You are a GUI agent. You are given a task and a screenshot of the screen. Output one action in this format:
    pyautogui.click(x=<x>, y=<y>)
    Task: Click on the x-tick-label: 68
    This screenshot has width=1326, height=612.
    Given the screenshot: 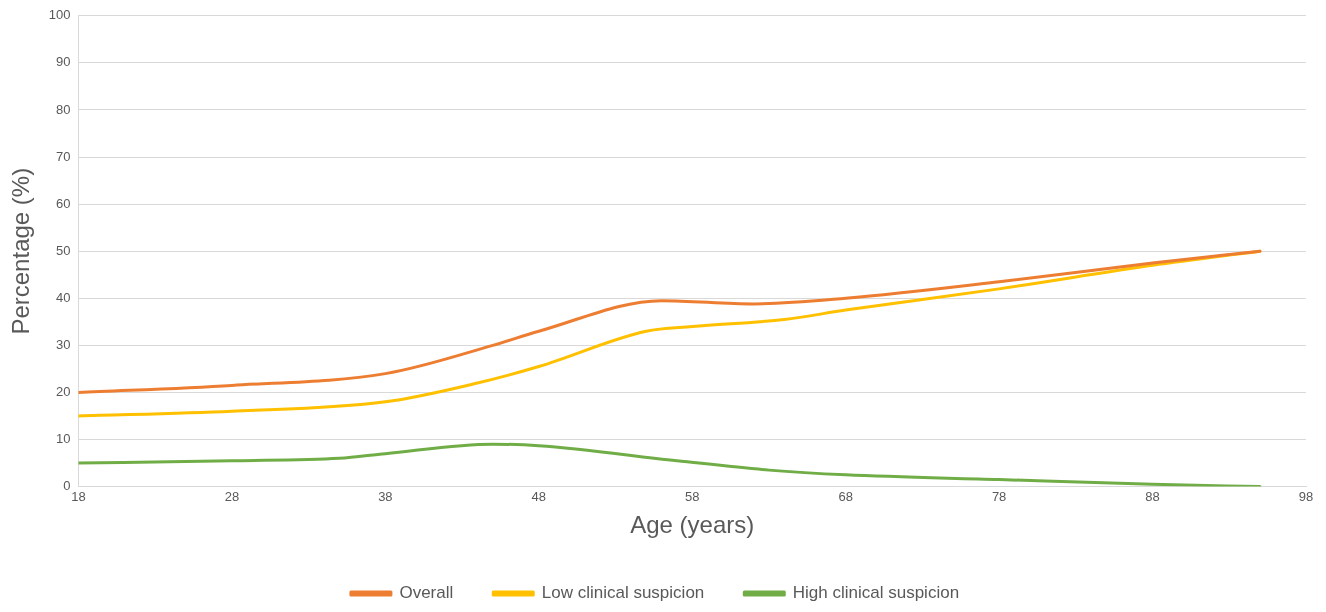 What is the action you would take?
    pyautogui.click(x=845, y=496)
    